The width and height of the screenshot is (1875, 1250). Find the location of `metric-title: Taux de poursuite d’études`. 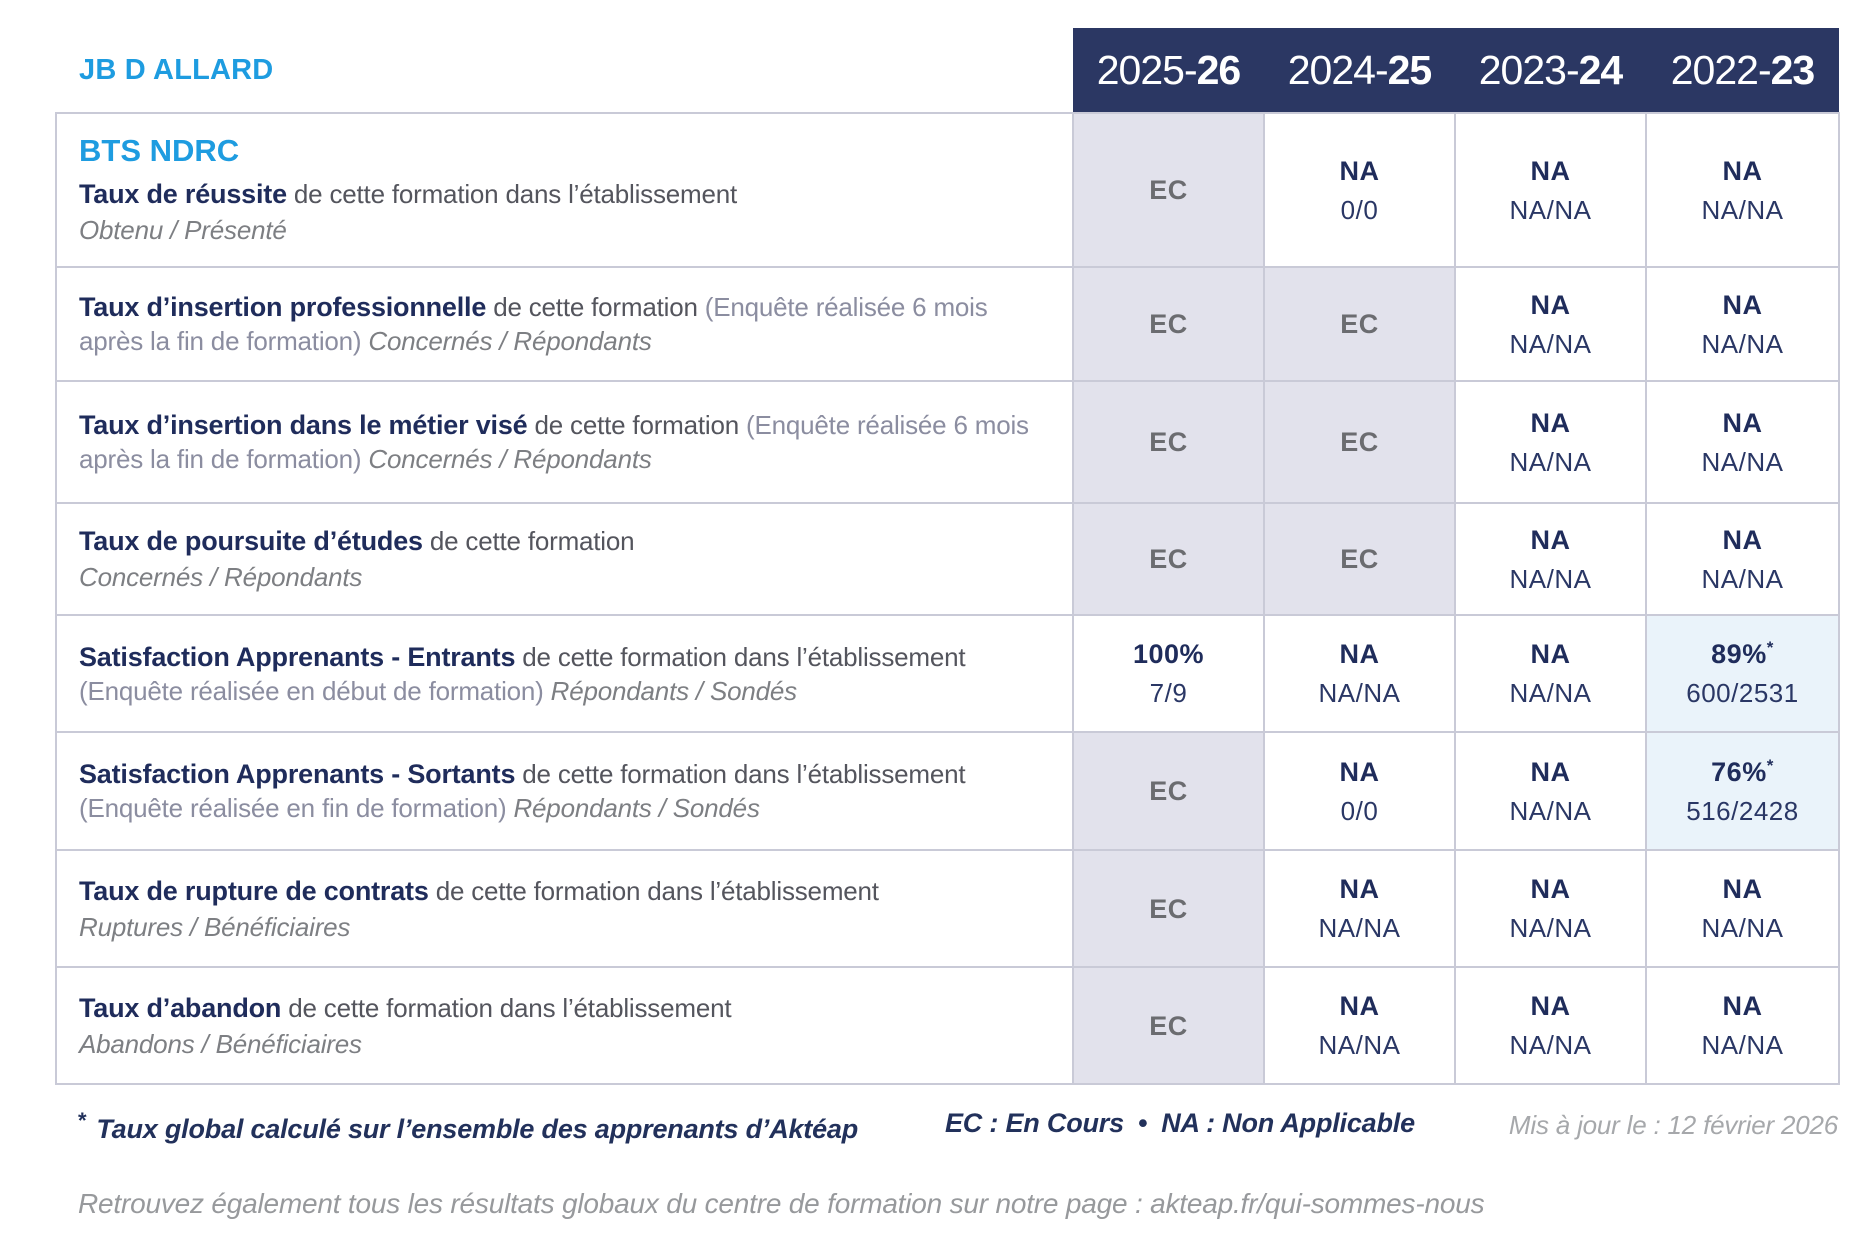

metric-title: Taux de poursuite d’études is located at coordinates (251, 541).